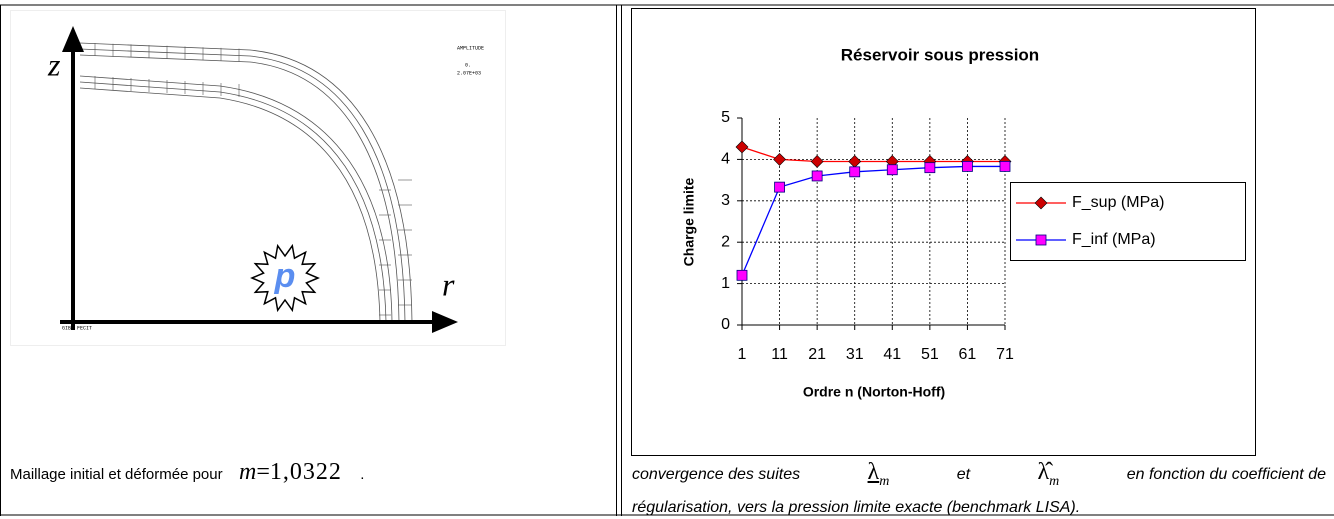 The width and height of the screenshot is (1334, 519). What do you see at coordinates (873, 472) in the screenshot?
I see `math: λ` at bounding box center [873, 472].